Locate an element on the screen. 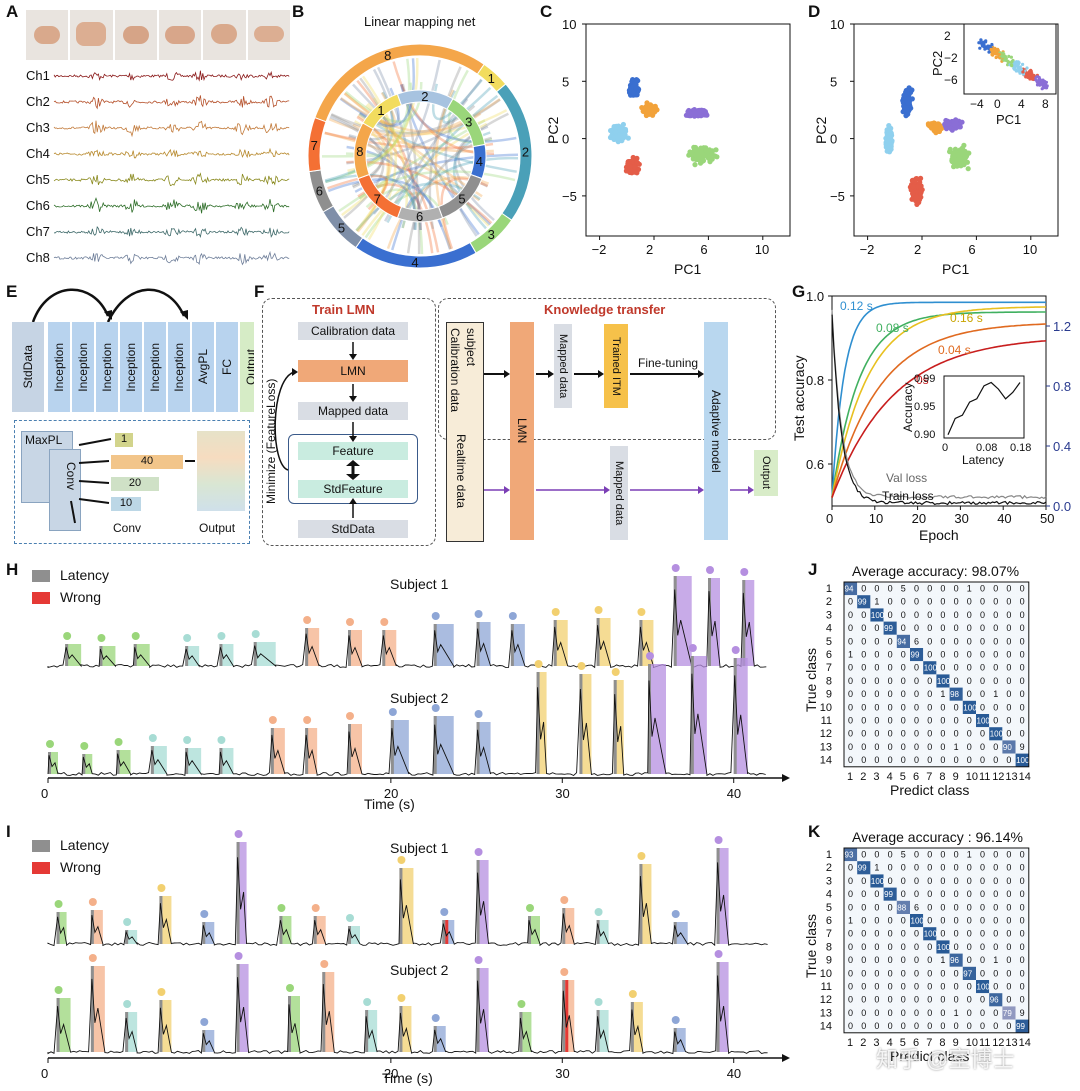  y-right-tick-label: 0.8 is located at coordinates (1062, 386).